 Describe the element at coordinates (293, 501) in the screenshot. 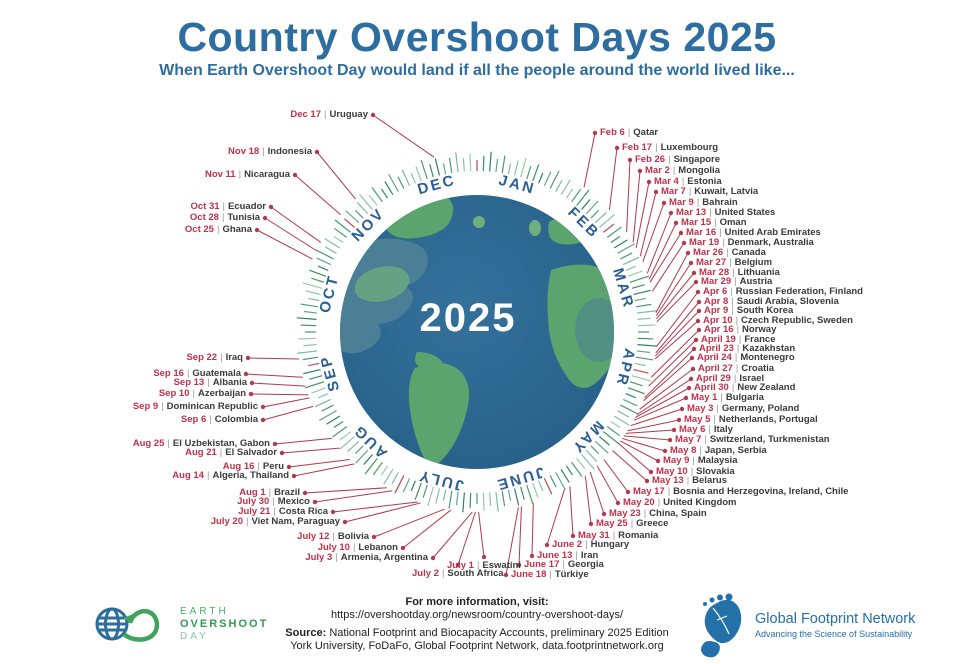

I see `country-name: Mexico` at that location.